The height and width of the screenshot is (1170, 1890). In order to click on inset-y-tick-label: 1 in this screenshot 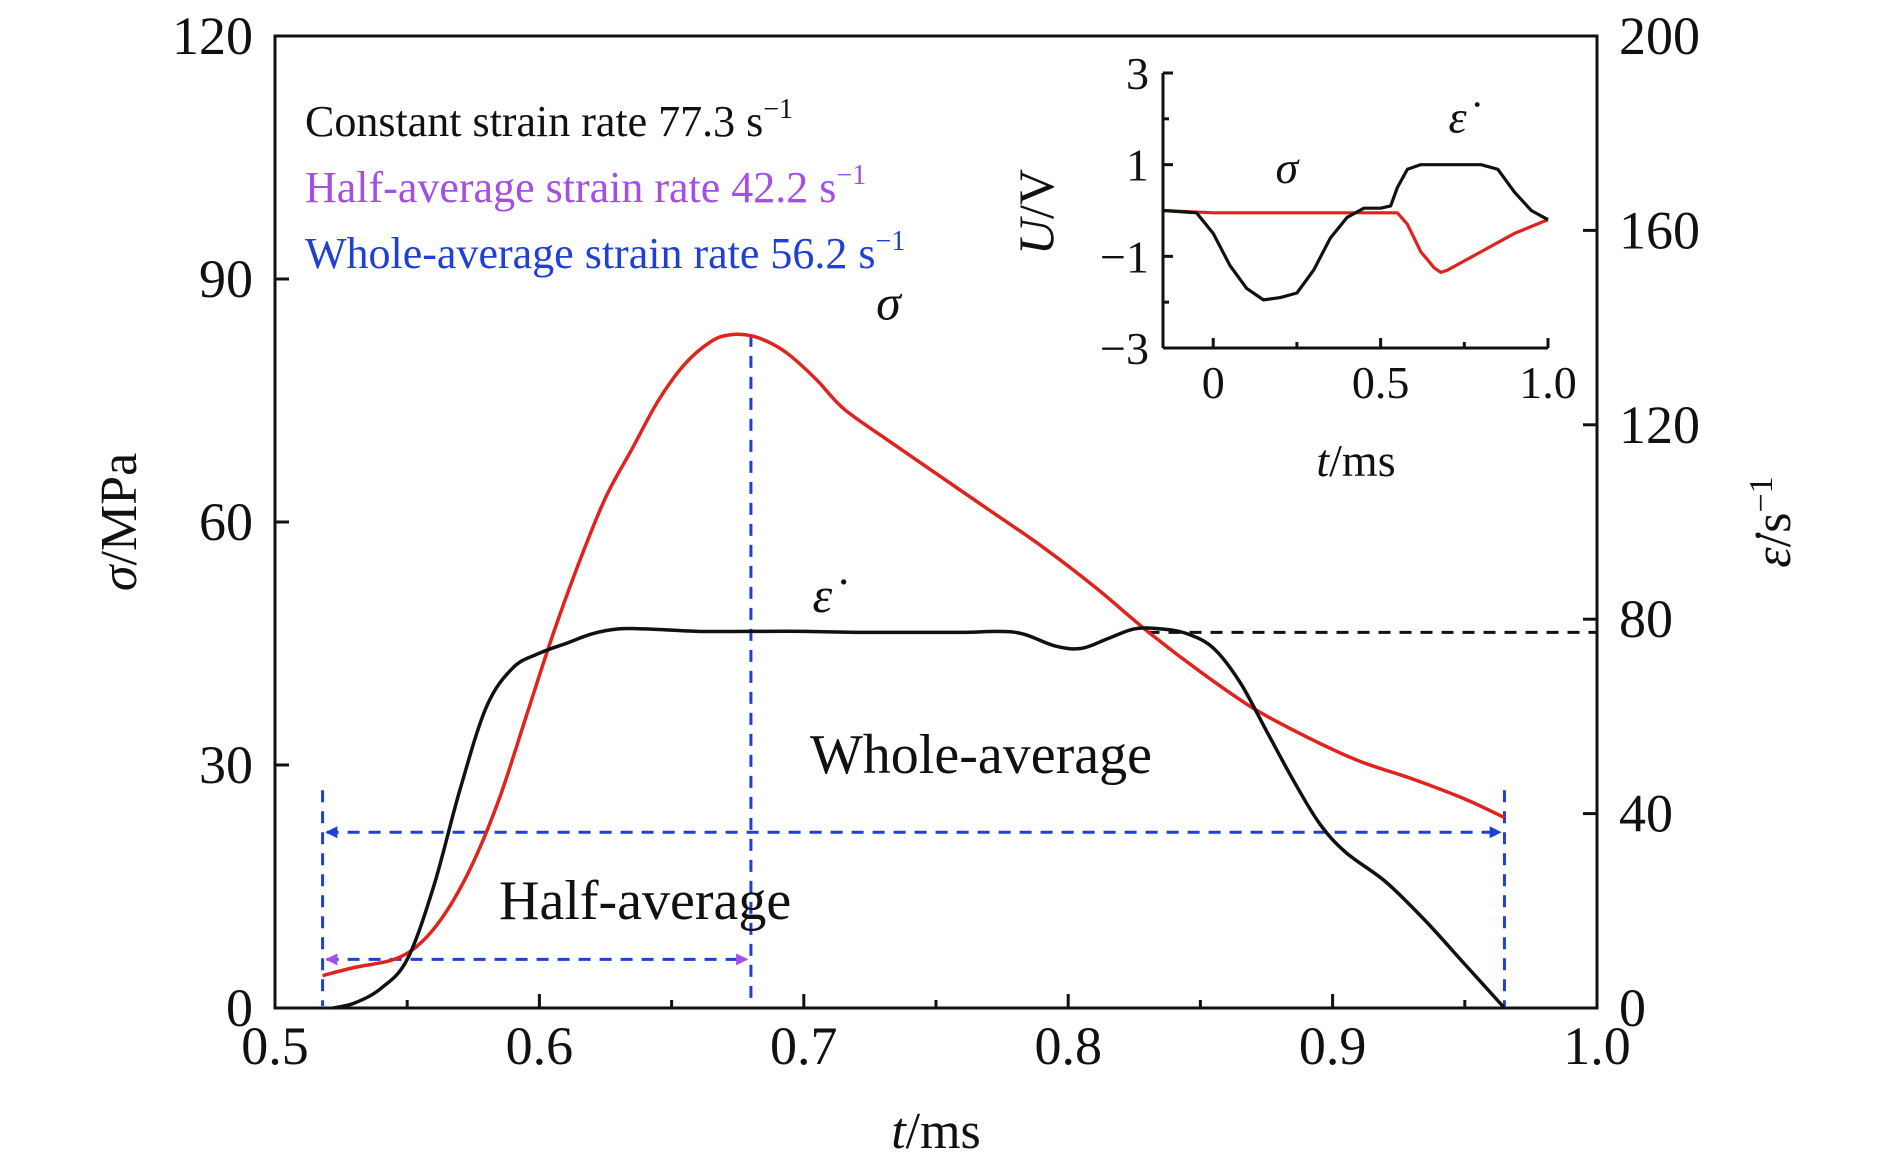, I will do `click(1137, 165)`.